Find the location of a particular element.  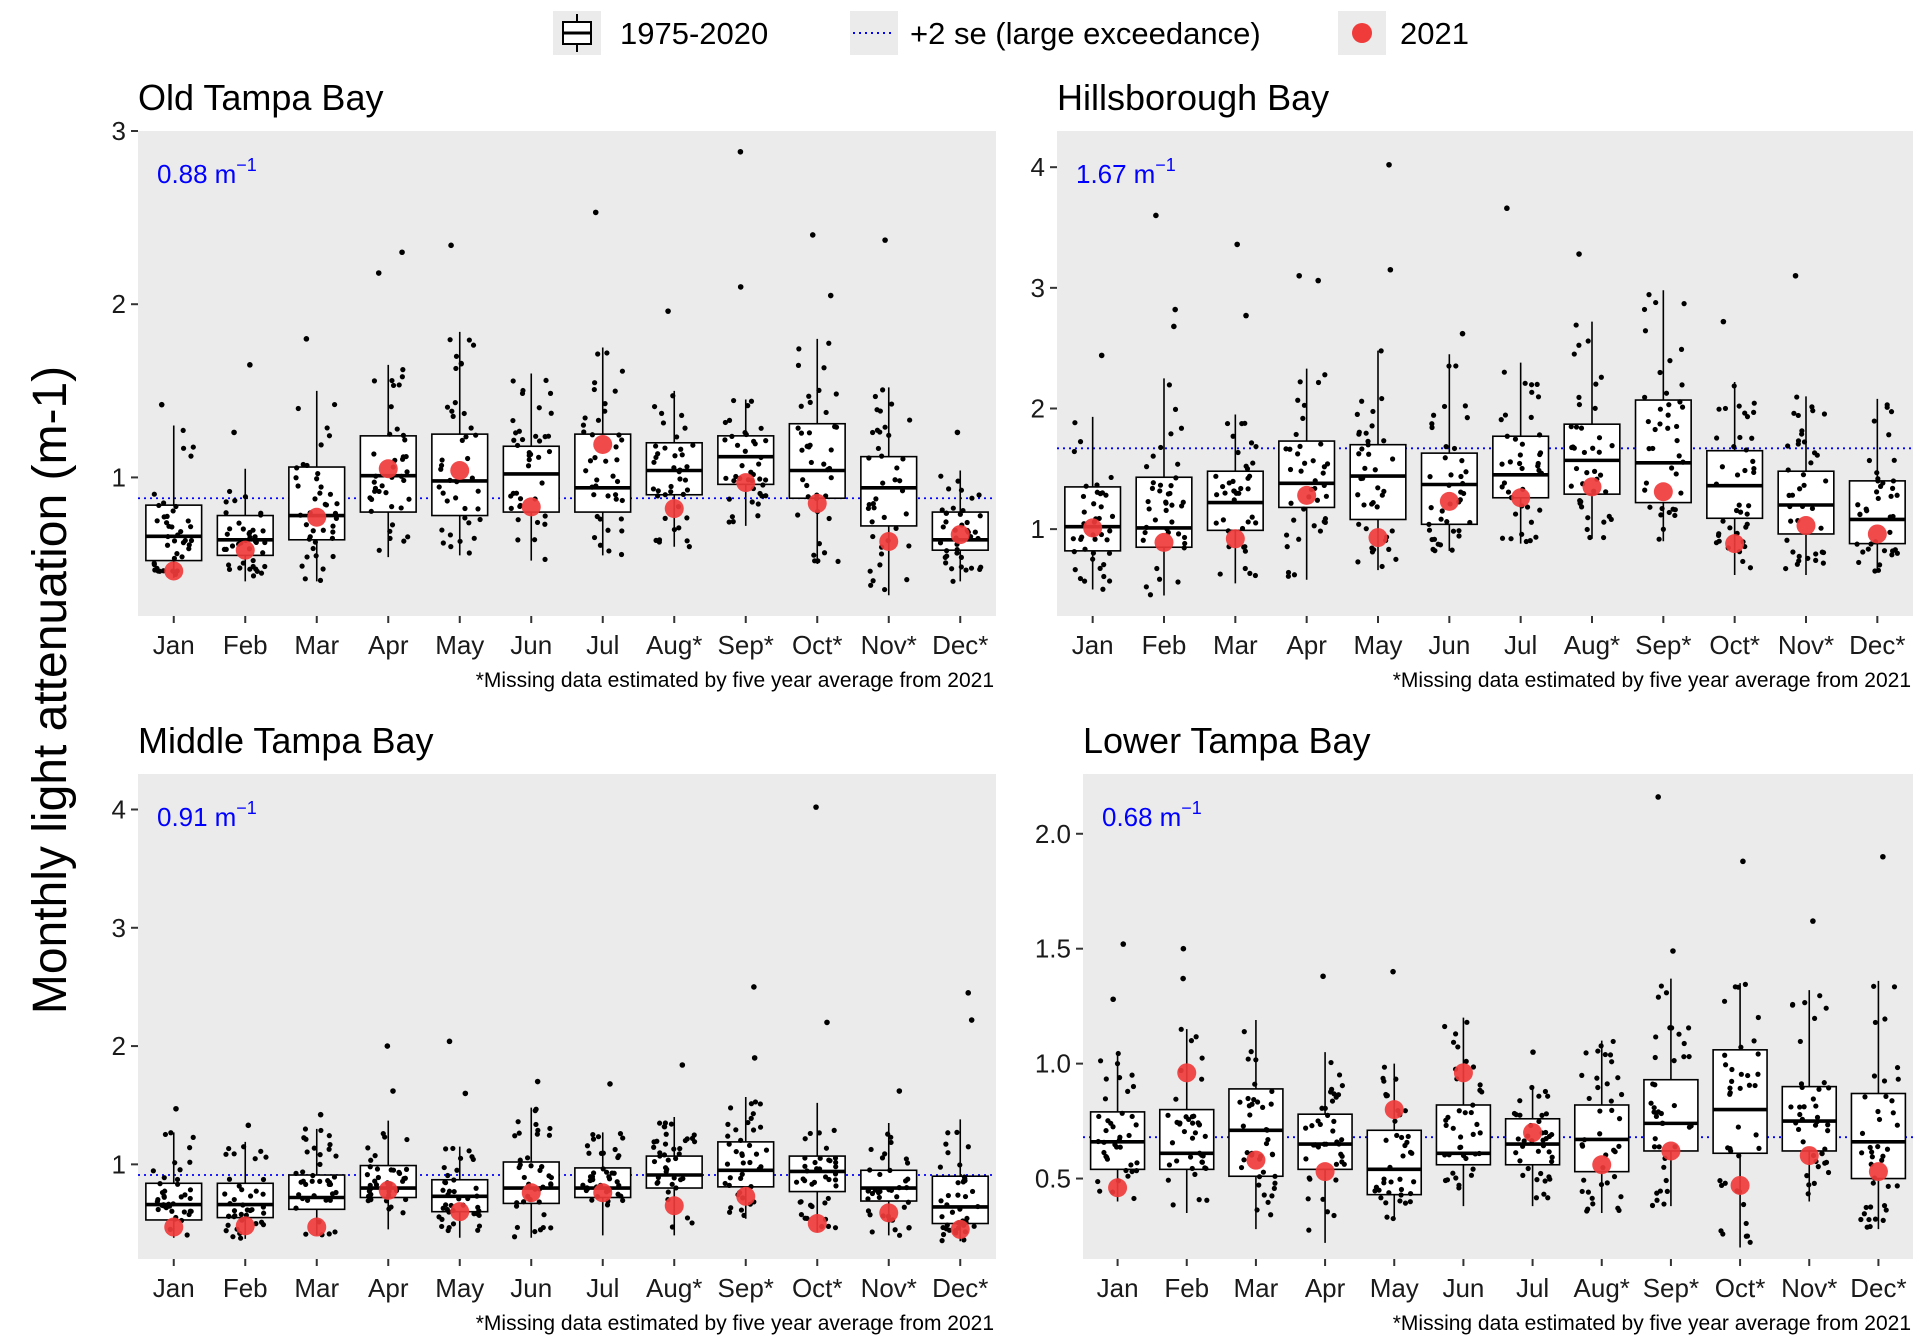

legend-key-point-2021 is located at coordinates (1362, 33).